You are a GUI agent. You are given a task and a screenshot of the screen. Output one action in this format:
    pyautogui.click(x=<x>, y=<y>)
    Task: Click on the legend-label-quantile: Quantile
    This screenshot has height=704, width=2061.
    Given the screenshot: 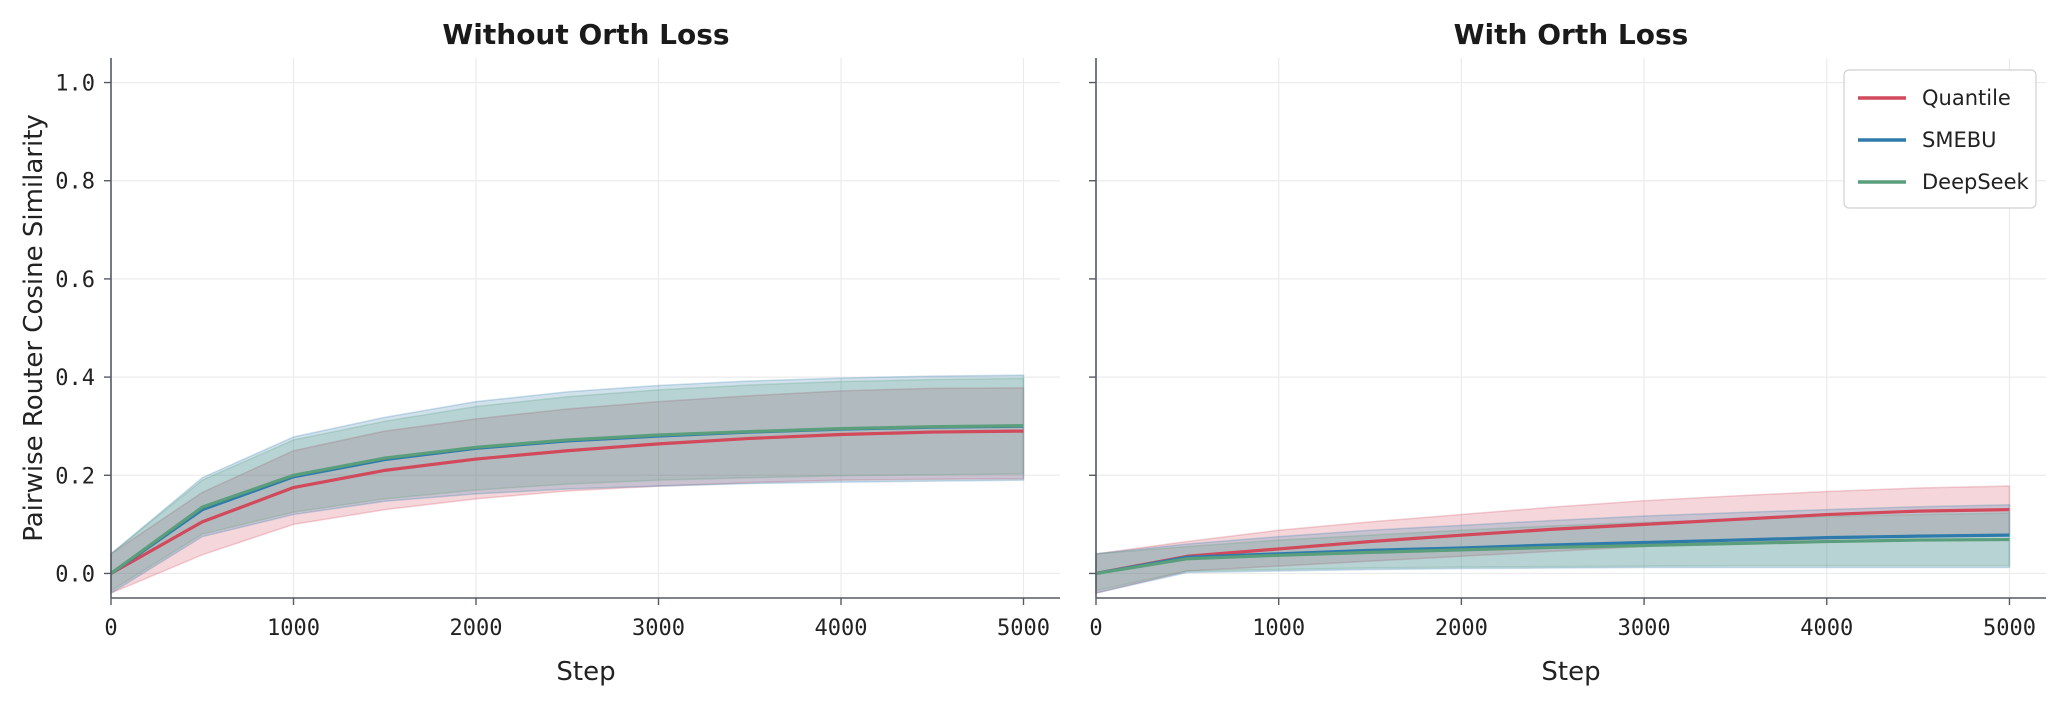 What is the action you would take?
    pyautogui.click(x=1966, y=98)
    